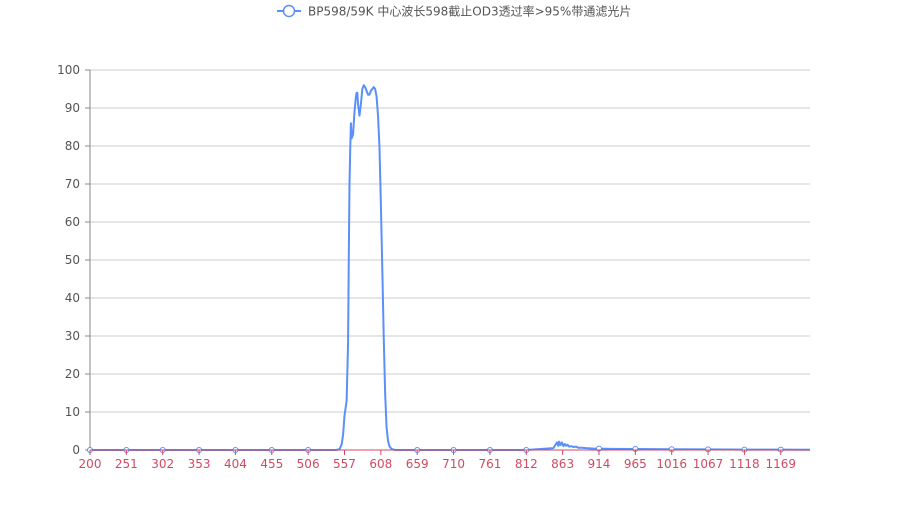 Image resolution: width=900 pixels, height=505 pixels. What do you see at coordinates (72, 336) in the screenshot?
I see `y-tick-label: 30` at bounding box center [72, 336].